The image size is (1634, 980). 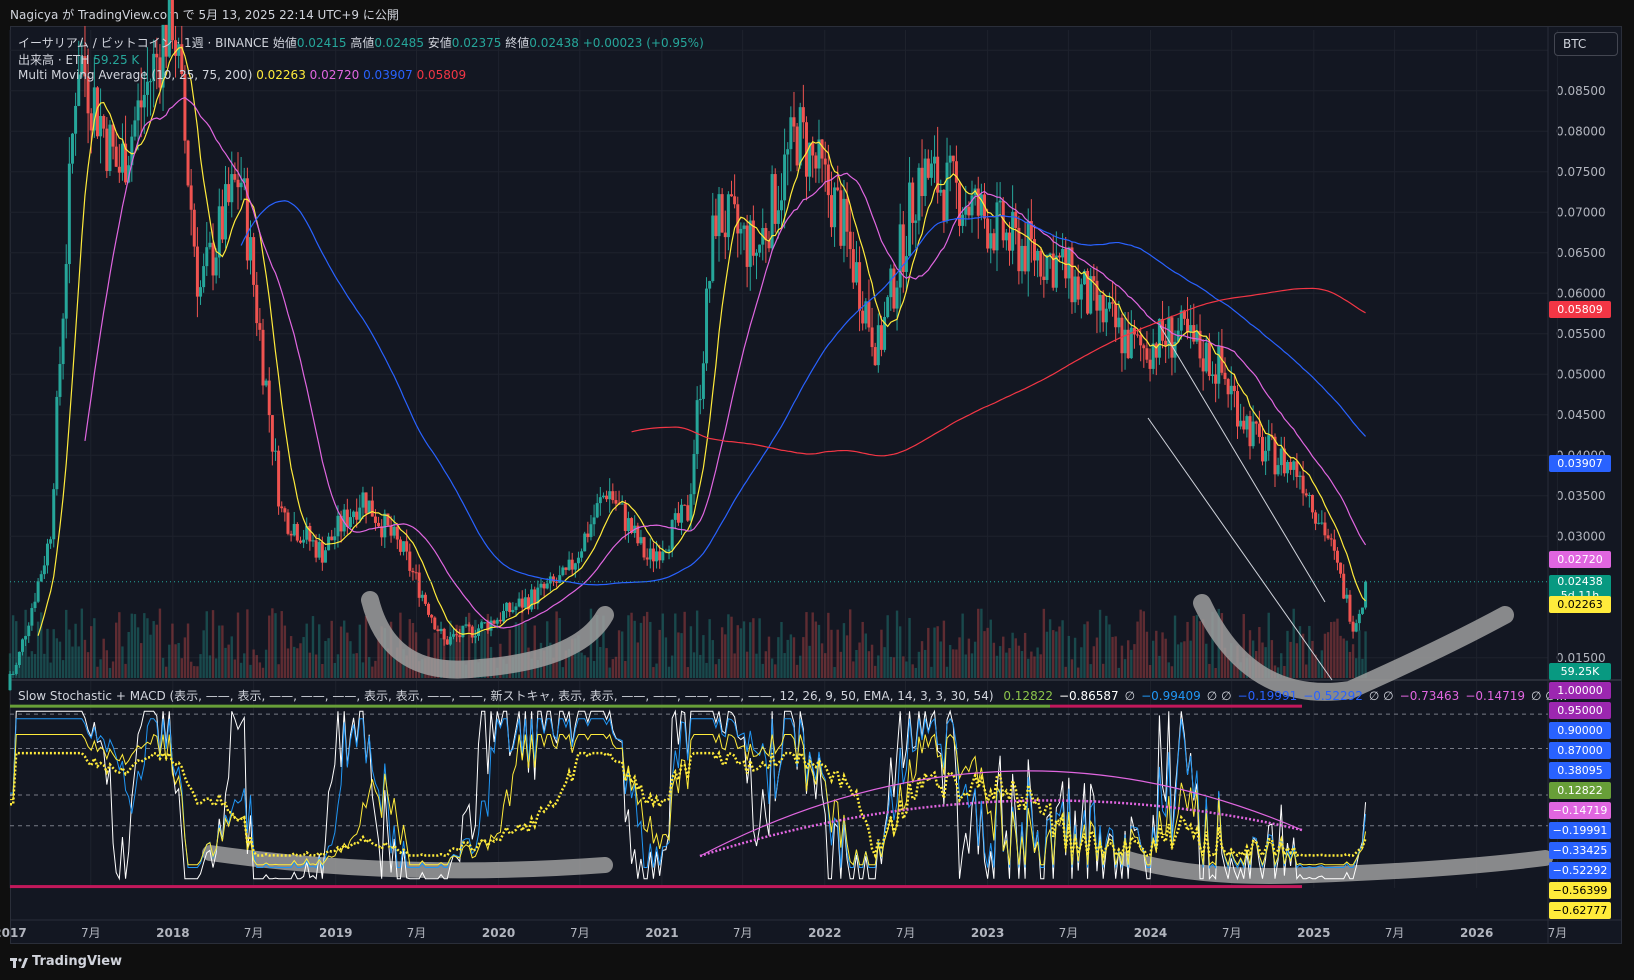 I want to click on volume-legend: 出来高 · ETH 59.25 K, so click(x=78, y=59).